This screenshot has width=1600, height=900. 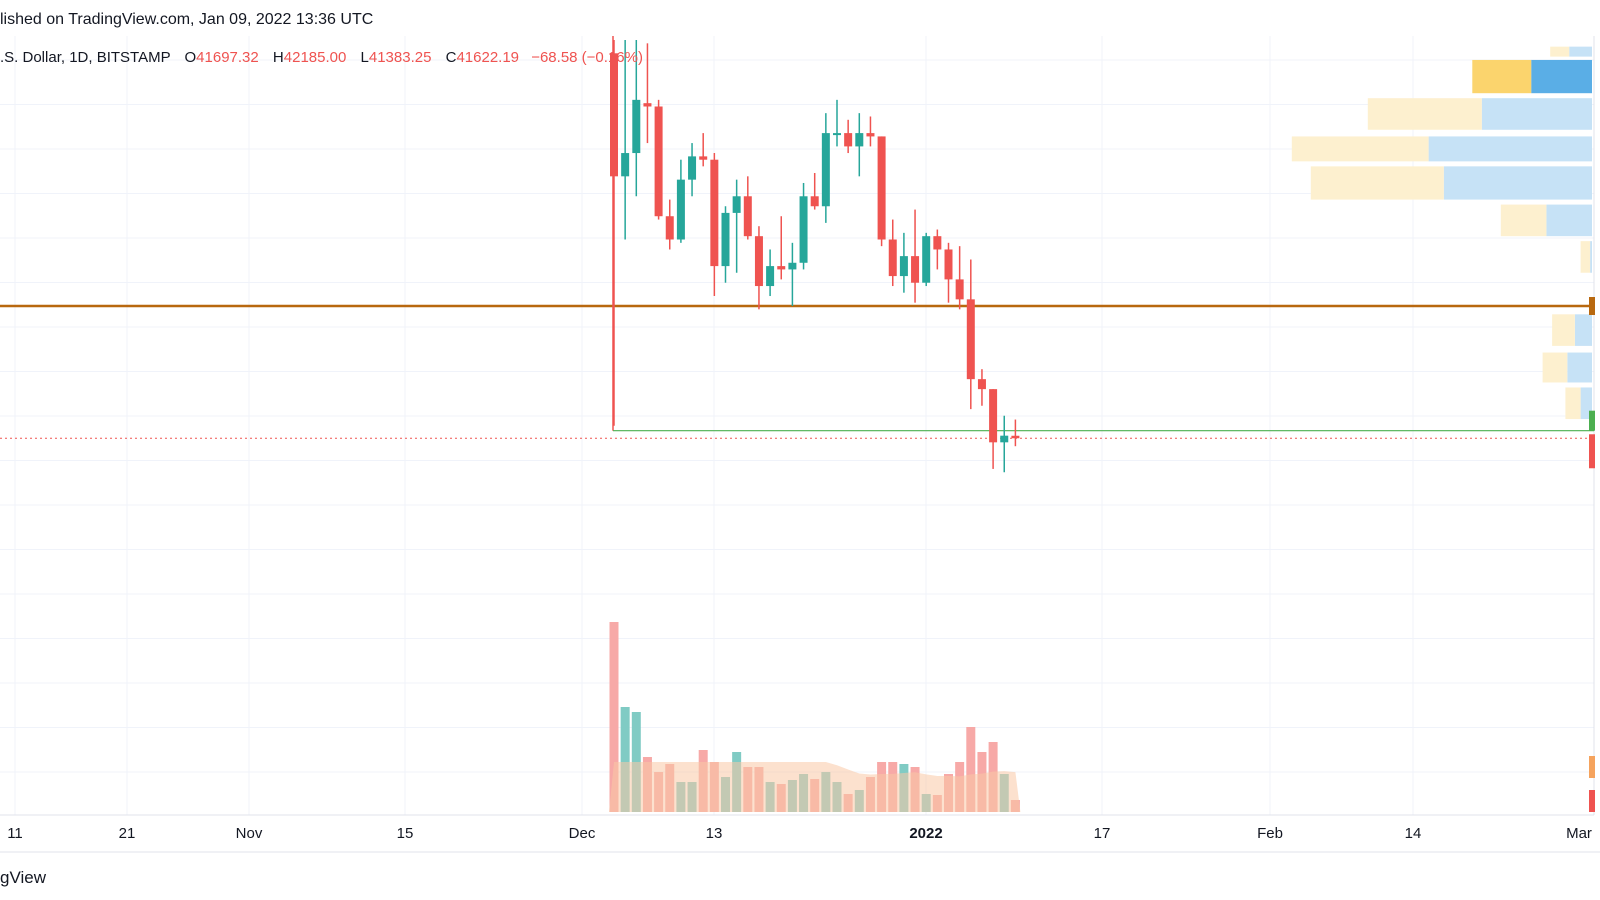 What do you see at coordinates (1592, 420) in the screenshot?
I see `level-price-marker` at bounding box center [1592, 420].